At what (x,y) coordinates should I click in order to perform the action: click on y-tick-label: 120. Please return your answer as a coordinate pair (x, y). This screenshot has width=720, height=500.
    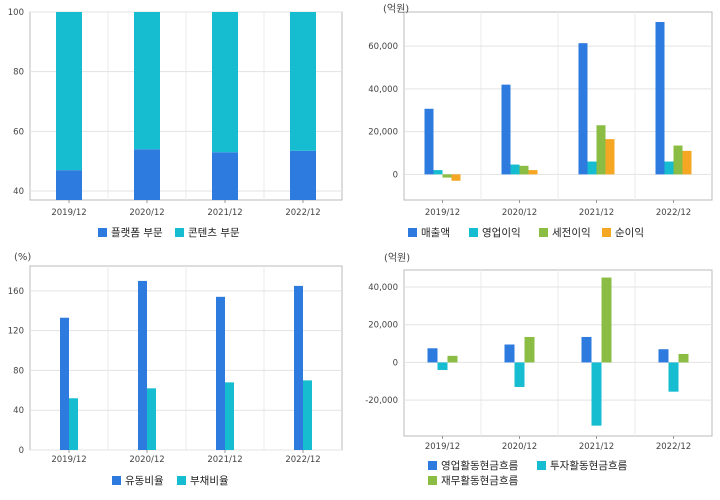
    Looking at the image, I should click on (16, 332).